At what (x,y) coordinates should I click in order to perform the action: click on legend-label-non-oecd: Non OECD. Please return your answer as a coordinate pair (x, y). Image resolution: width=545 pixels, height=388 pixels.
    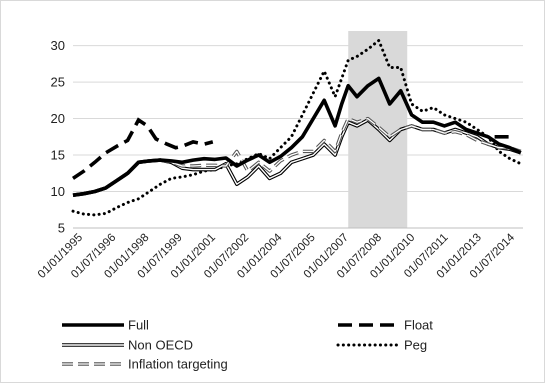
    Looking at the image, I should click on (160, 345).